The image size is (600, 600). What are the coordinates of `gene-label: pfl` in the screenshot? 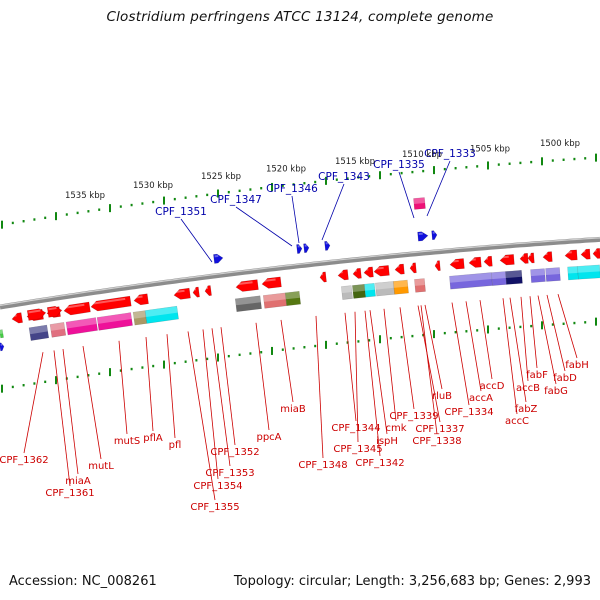 It's located at (175, 445).